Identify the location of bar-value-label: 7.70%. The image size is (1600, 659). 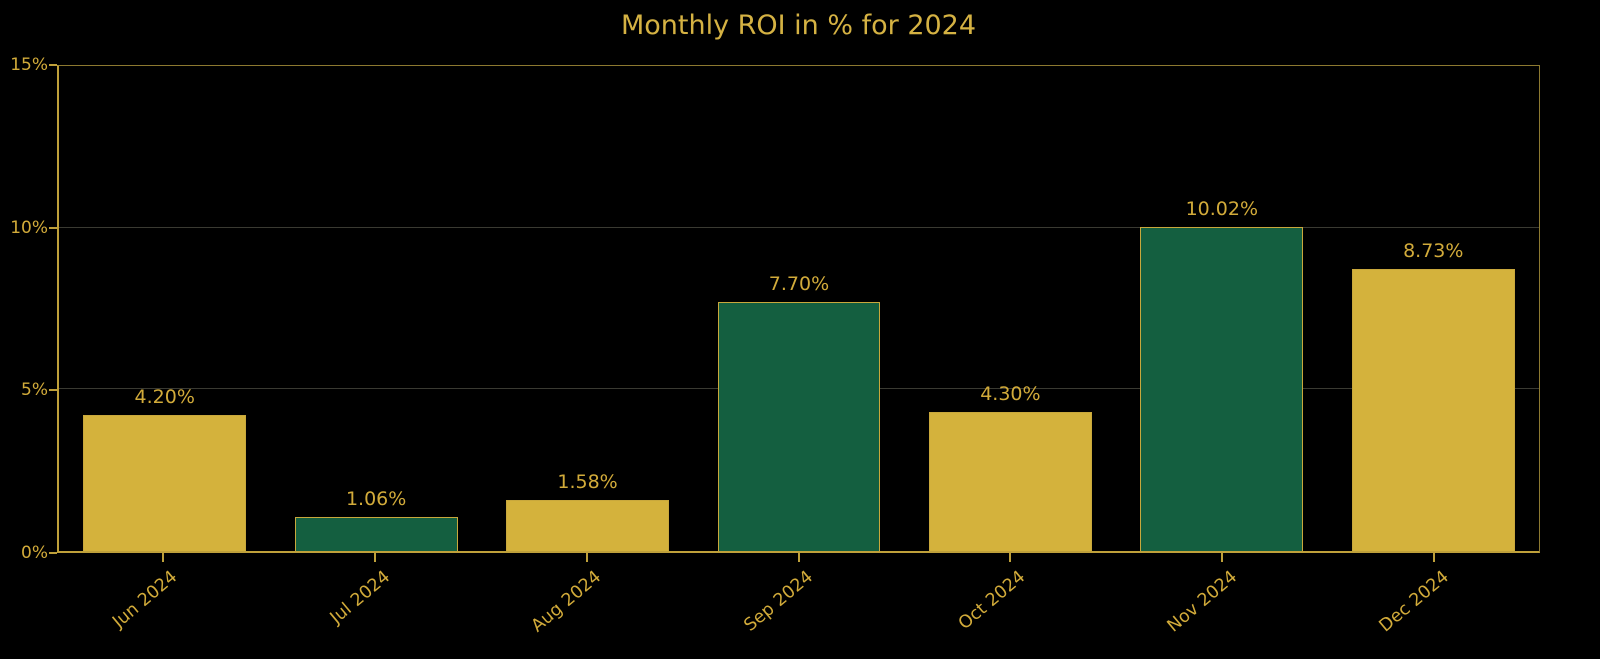
(799, 284).